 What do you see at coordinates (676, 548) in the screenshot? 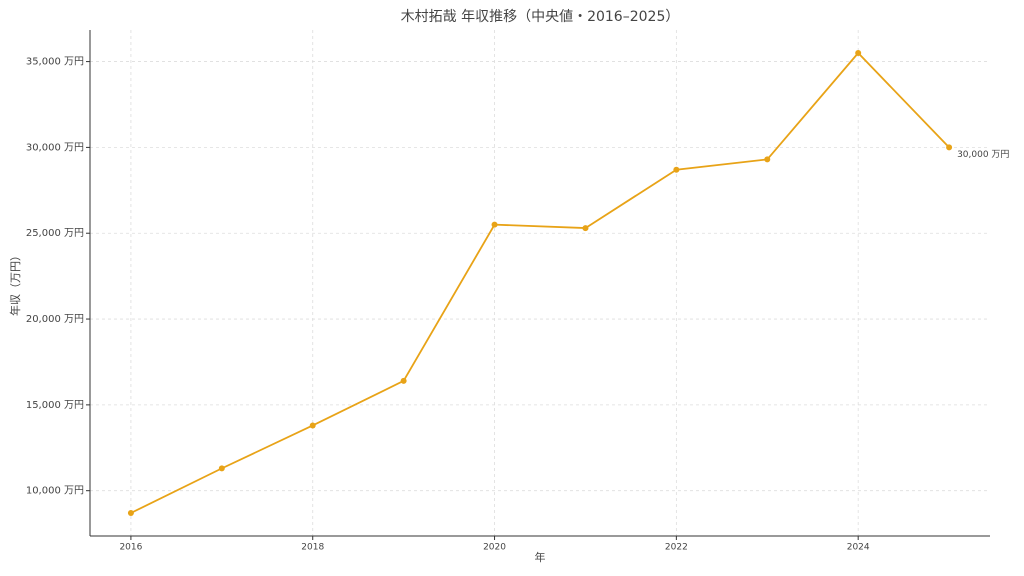
I see `x-tick-label: 2022` at bounding box center [676, 548].